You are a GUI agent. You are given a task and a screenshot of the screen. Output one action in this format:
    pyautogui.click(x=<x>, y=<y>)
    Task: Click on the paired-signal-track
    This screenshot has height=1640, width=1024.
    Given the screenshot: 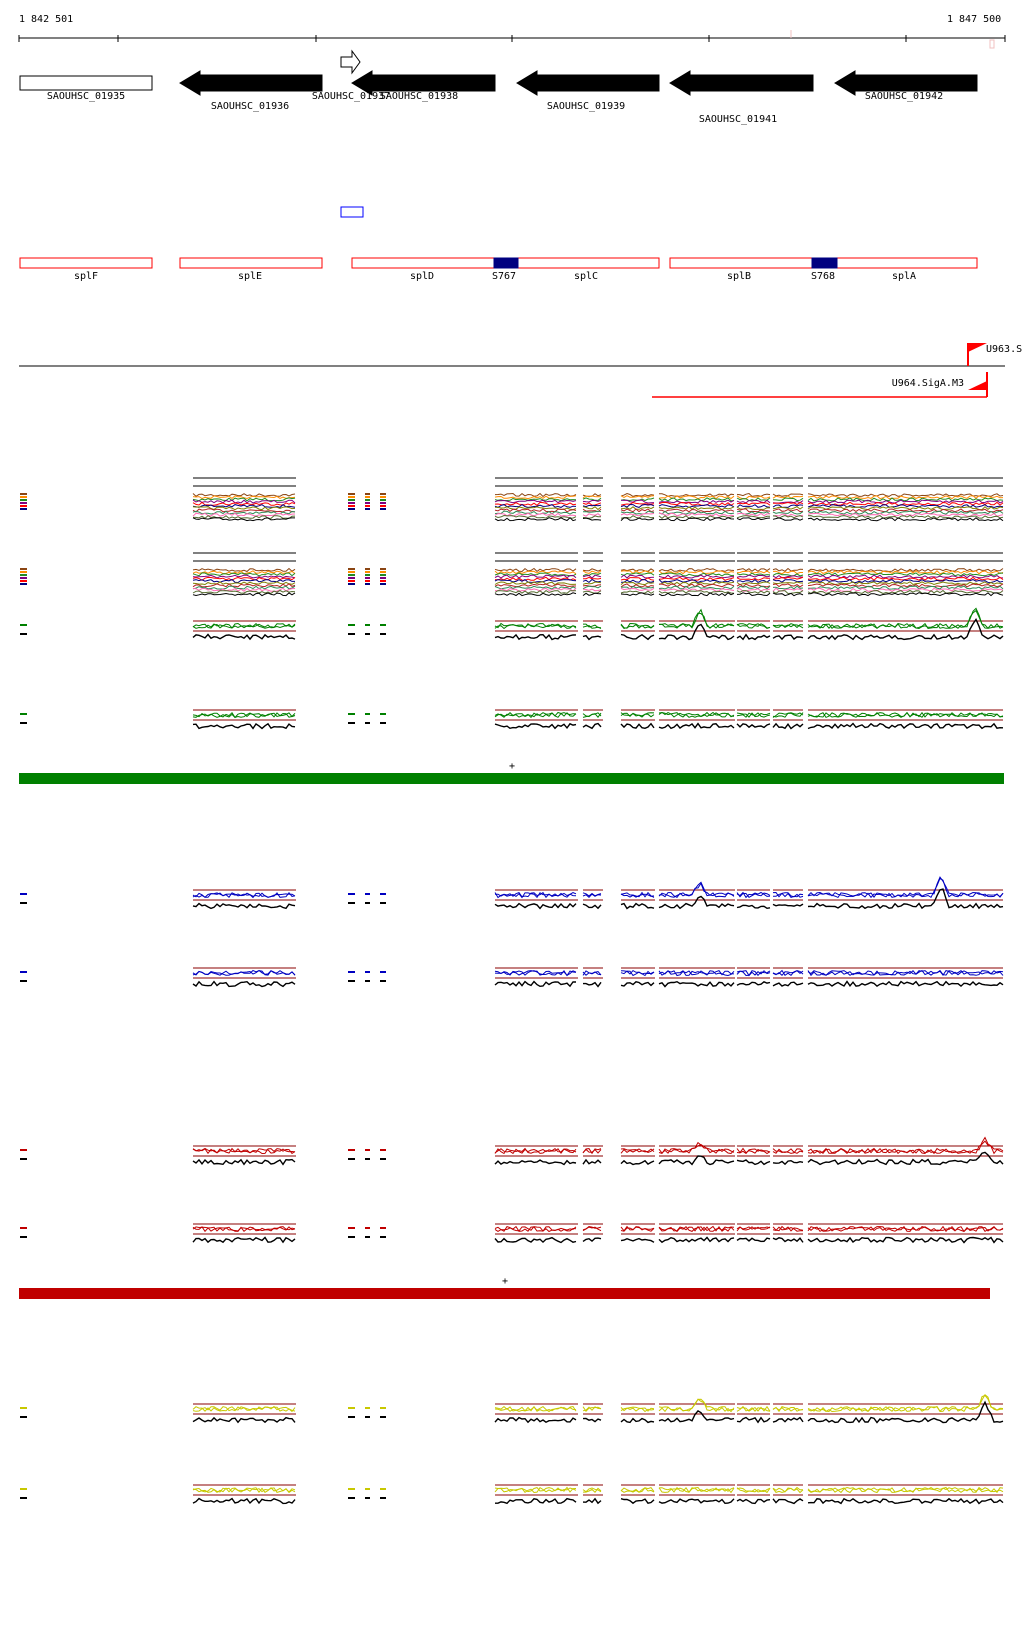 What is the action you would take?
    pyautogui.click(x=512, y=1409)
    